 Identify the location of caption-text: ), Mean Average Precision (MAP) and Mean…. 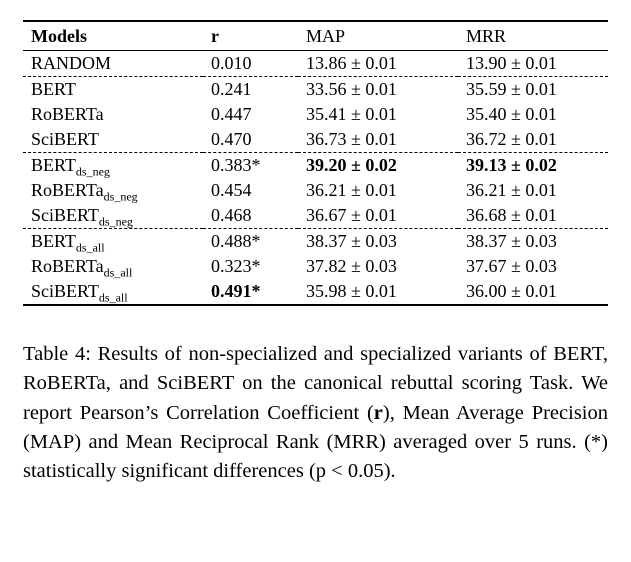
(315, 442).